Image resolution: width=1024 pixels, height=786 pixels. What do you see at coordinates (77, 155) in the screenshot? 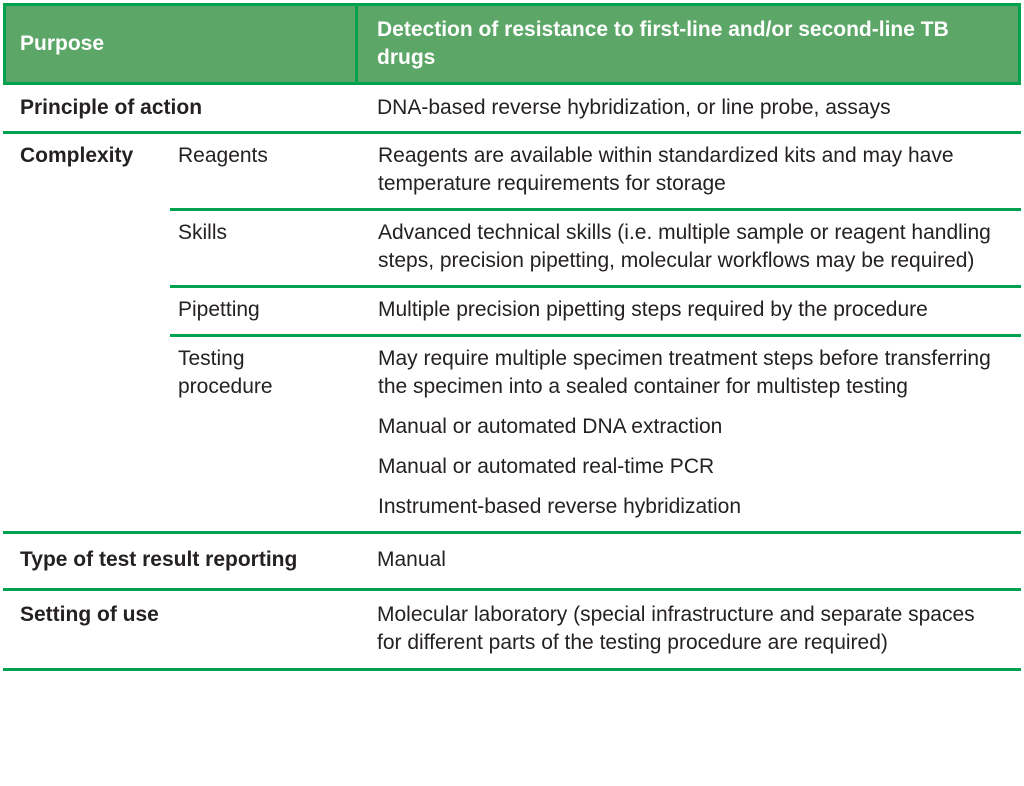
I see `complexity-label: Complexity` at bounding box center [77, 155].